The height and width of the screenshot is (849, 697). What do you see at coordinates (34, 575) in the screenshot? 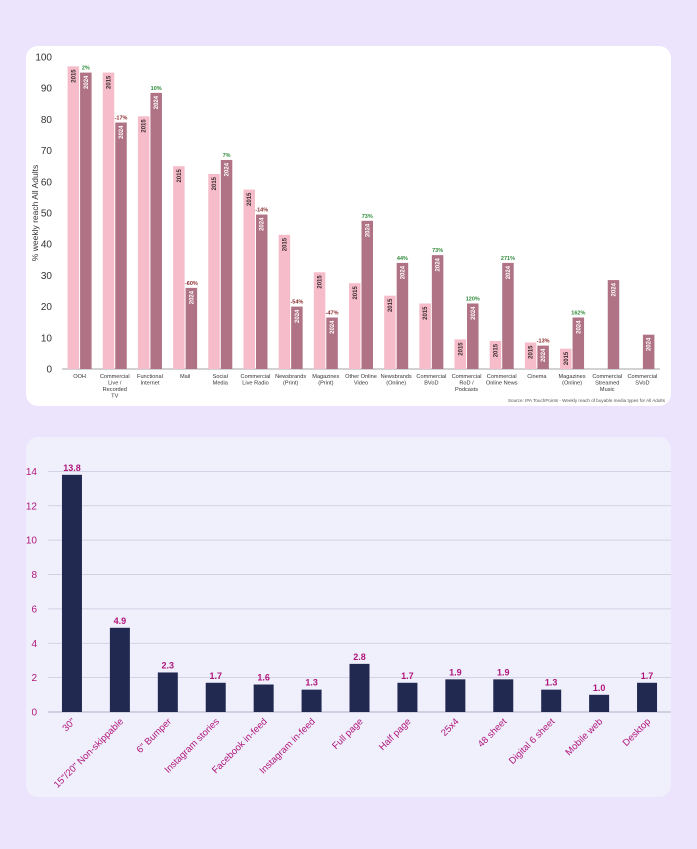
I see `y-tick-label: 8` at bounding box center [34, 575].